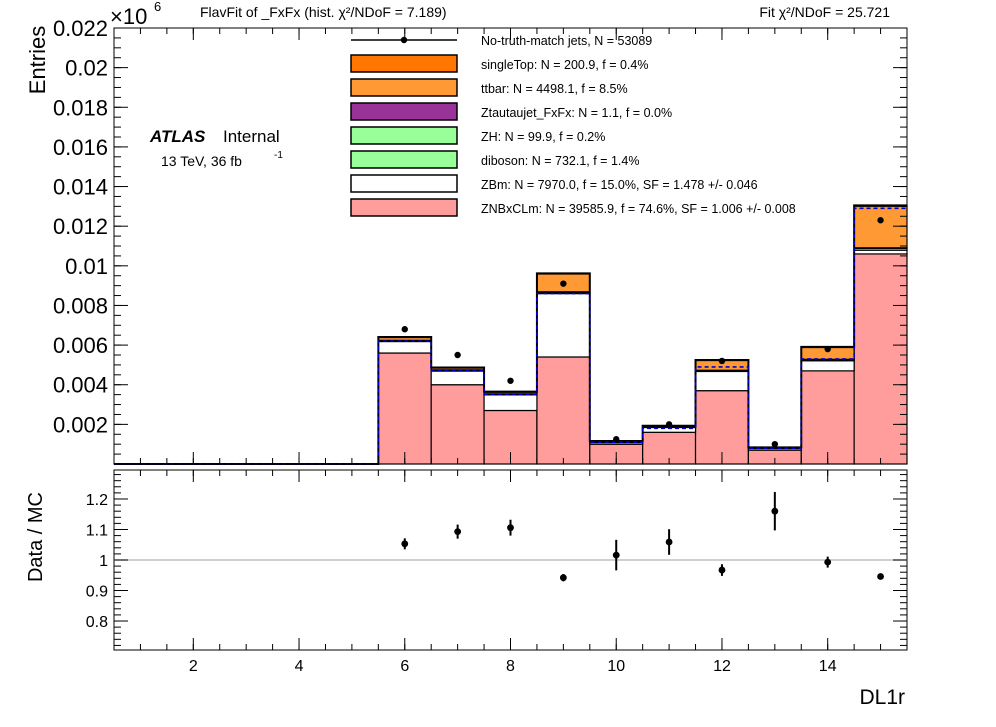 This screenshot has width=996, height=727. Describe the element at coordinates (543, 137) in the screenshot. I see `legend-label: ZH: N = 99.9, f = 0.2%` at that location.